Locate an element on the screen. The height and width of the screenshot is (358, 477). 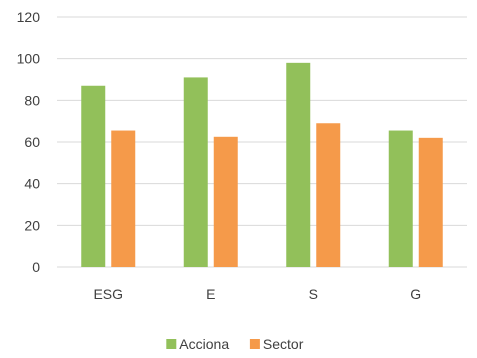
y-tick-label: 80 is located at coordinates (32, 100).